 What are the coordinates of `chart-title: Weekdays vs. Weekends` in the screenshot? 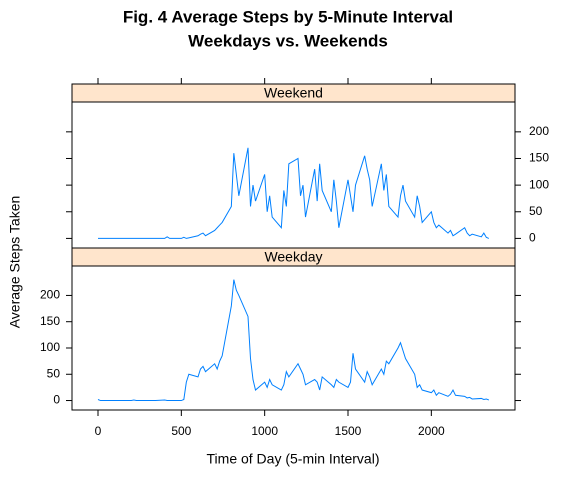 It's located at (288, 40).